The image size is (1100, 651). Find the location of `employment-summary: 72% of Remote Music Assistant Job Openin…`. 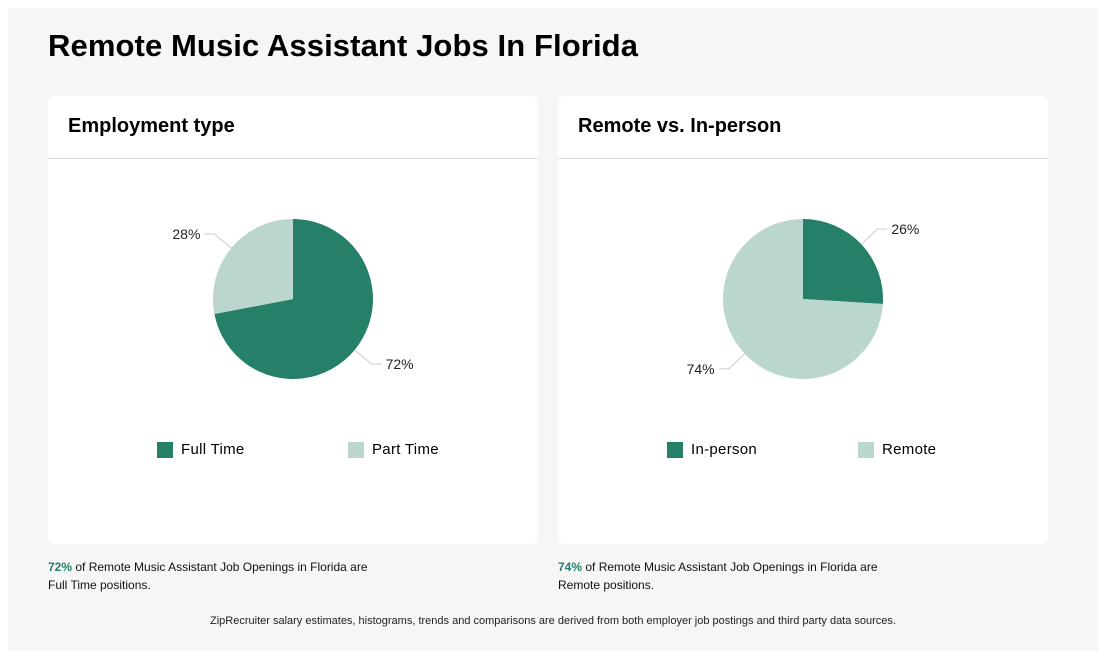

employment-summary: 72% of Remote Music Assistant Job Openin… is located at coordinates (218, 576).